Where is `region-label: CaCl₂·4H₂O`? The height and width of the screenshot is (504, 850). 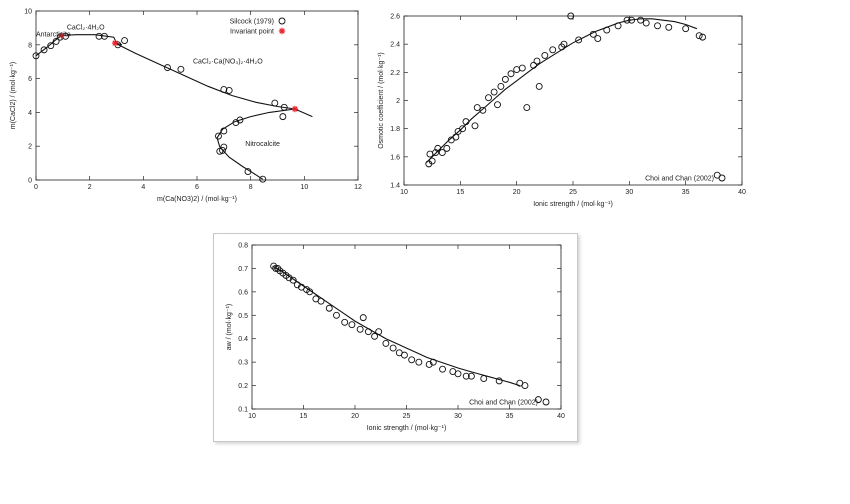
region-label: CaCl₂·4H₂O is located at coordinates (86, 28).